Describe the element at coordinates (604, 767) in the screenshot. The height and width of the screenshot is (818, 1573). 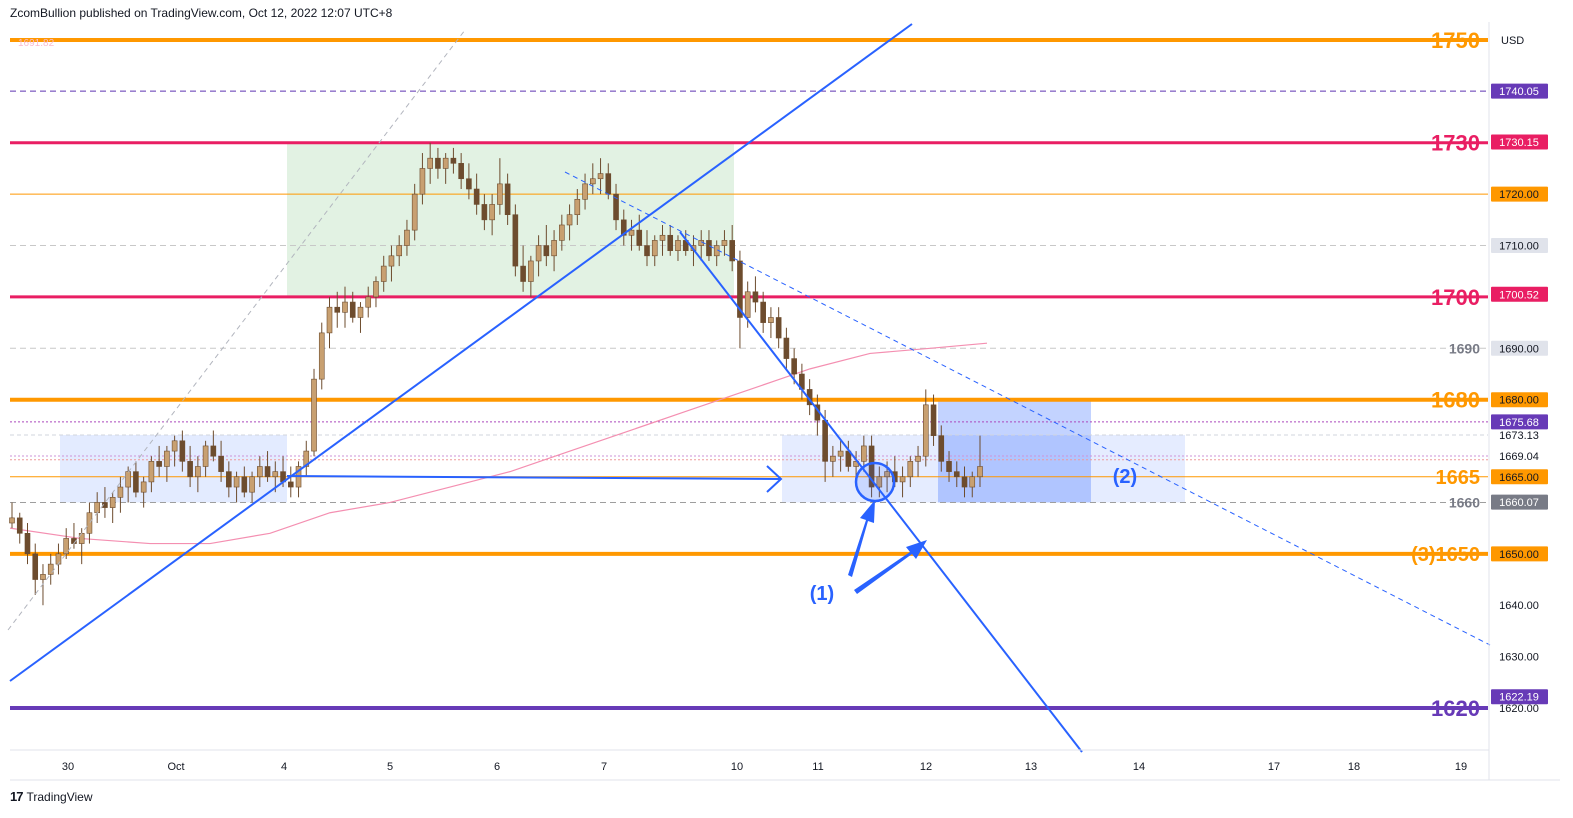
I see `time-tick-7: 7` at that location.